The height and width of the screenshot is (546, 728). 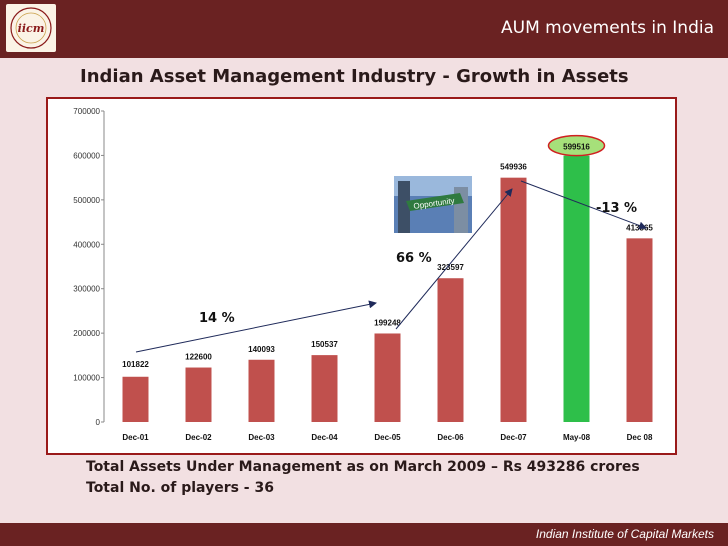 I want to click on data-label: 140093, so click(x=261, y=349).